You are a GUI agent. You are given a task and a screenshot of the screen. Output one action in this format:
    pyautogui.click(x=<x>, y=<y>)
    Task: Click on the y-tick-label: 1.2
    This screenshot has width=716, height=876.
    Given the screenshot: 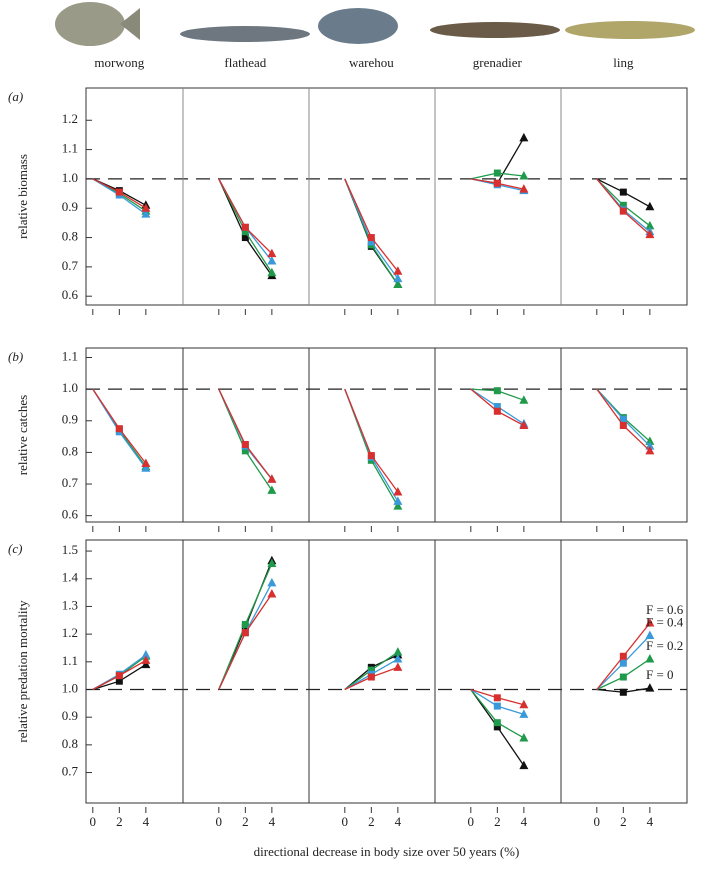 What is the action you would take?
    pyautogui.click(x=70, y=118)
    